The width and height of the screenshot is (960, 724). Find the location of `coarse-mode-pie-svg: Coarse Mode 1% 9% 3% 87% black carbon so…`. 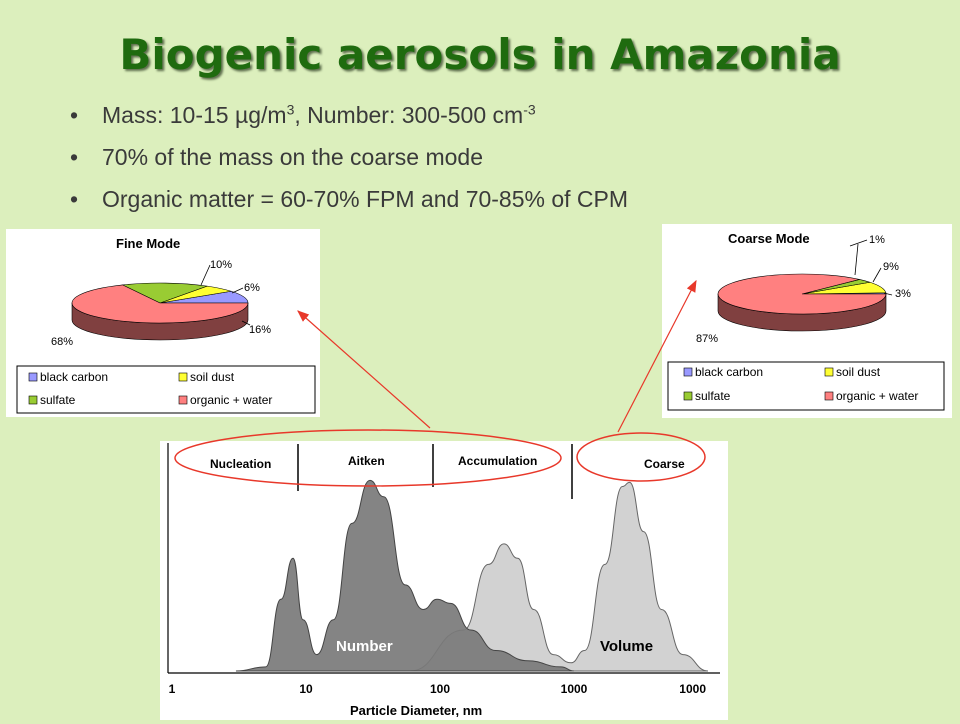

coarse-mode-pie-svg: Coarse Mode 1% 9% 3% 87% black carbon so… is located at coordinates (806, 321).